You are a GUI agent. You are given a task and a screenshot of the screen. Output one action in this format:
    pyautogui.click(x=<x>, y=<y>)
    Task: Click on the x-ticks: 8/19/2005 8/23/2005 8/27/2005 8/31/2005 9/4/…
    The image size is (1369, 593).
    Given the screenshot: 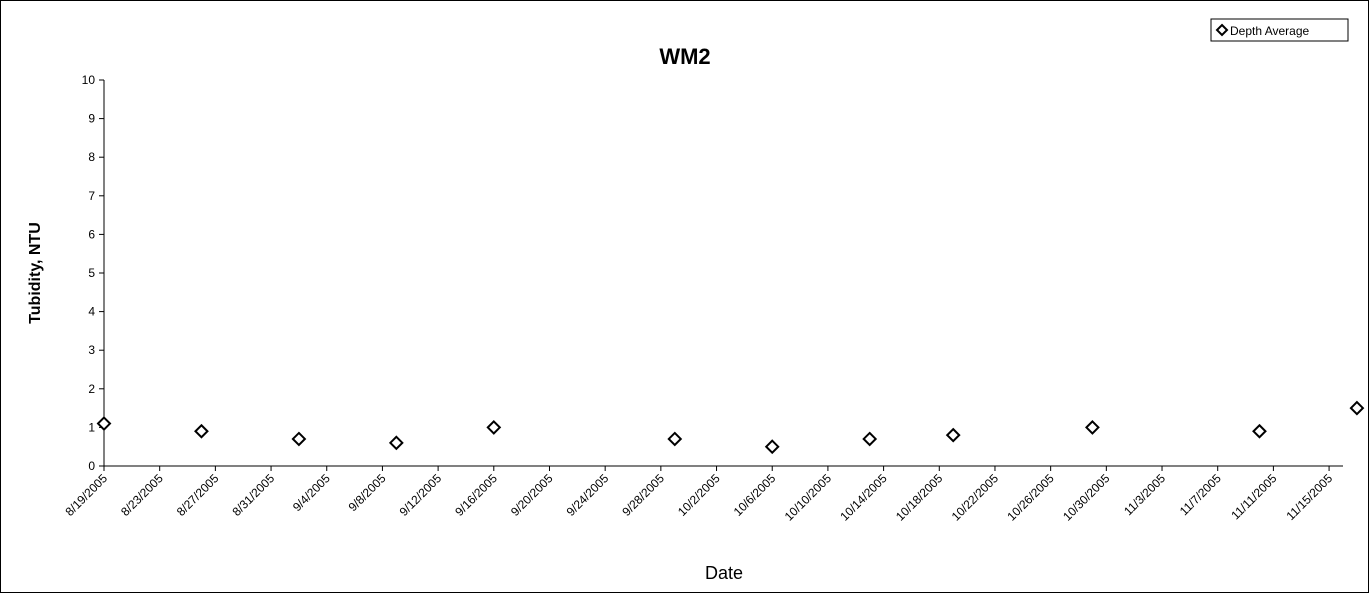 What is the action you would take?
    pyautogui.click(x=698, y=495)
    